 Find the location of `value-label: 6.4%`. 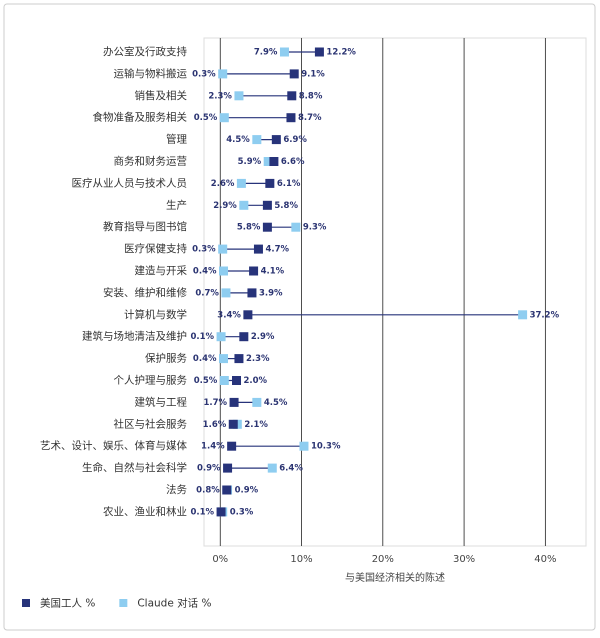

value-label: 6.4% is located at coordinates (291, 469).